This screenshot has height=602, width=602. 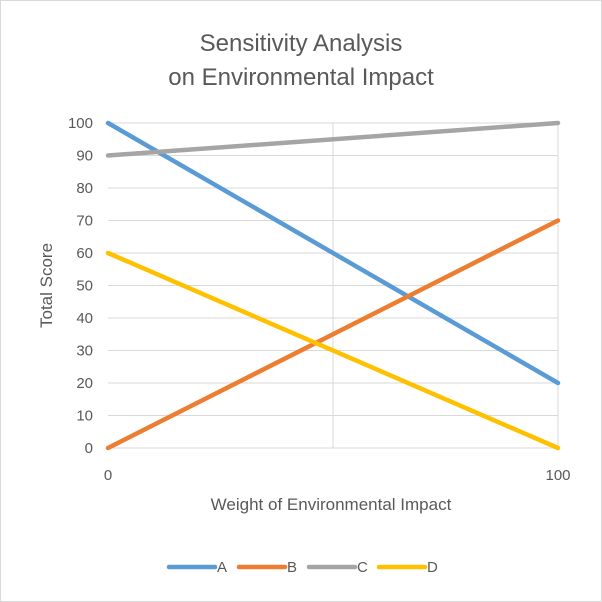 What do you see at coordinates (108, 475) in the screenshot?
I see `x-tick-label: 0` at bounding box center [108, 475].